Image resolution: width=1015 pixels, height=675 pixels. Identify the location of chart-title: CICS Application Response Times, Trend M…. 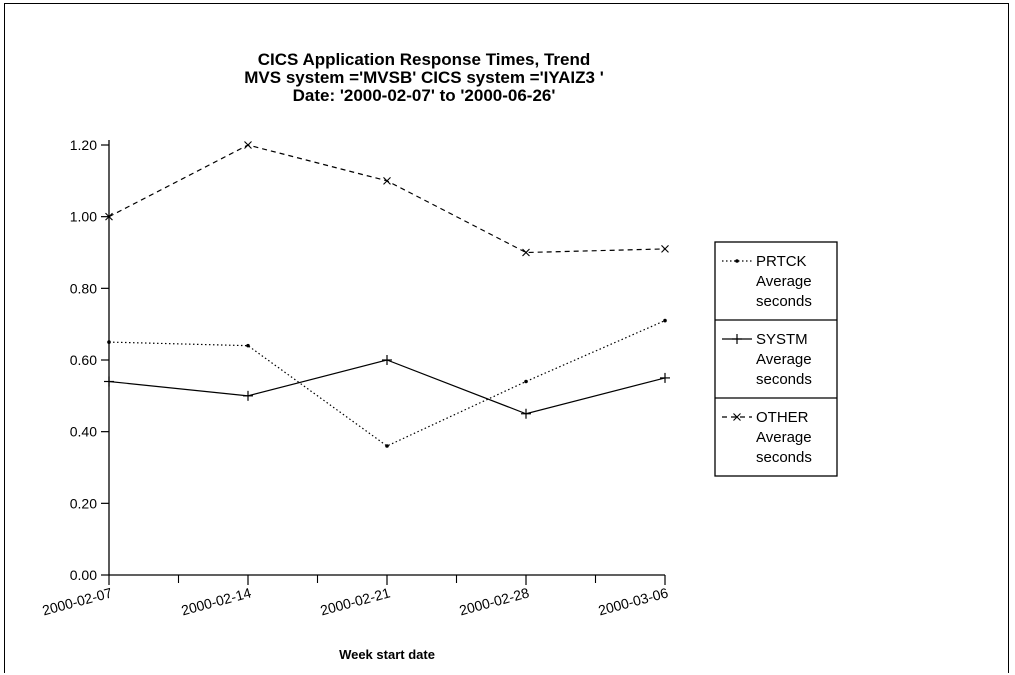
(423, 77).